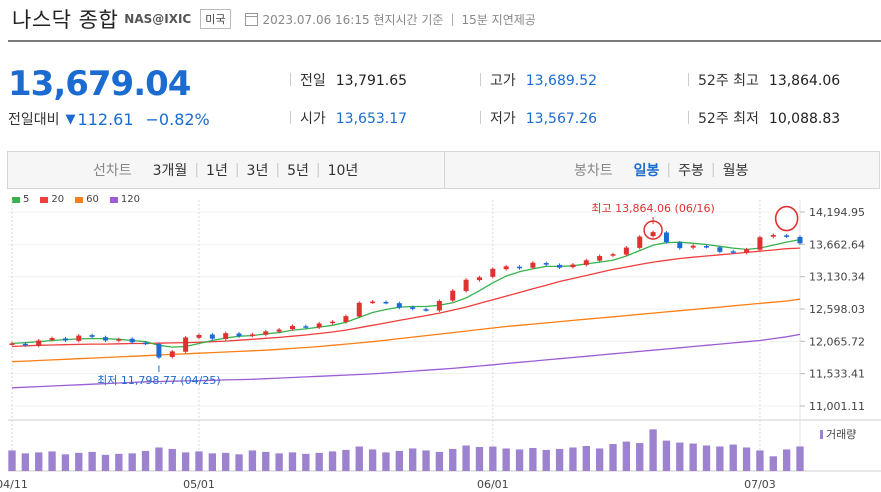  I want to click on index-title: 나스닥 종합, so click(65, 20).